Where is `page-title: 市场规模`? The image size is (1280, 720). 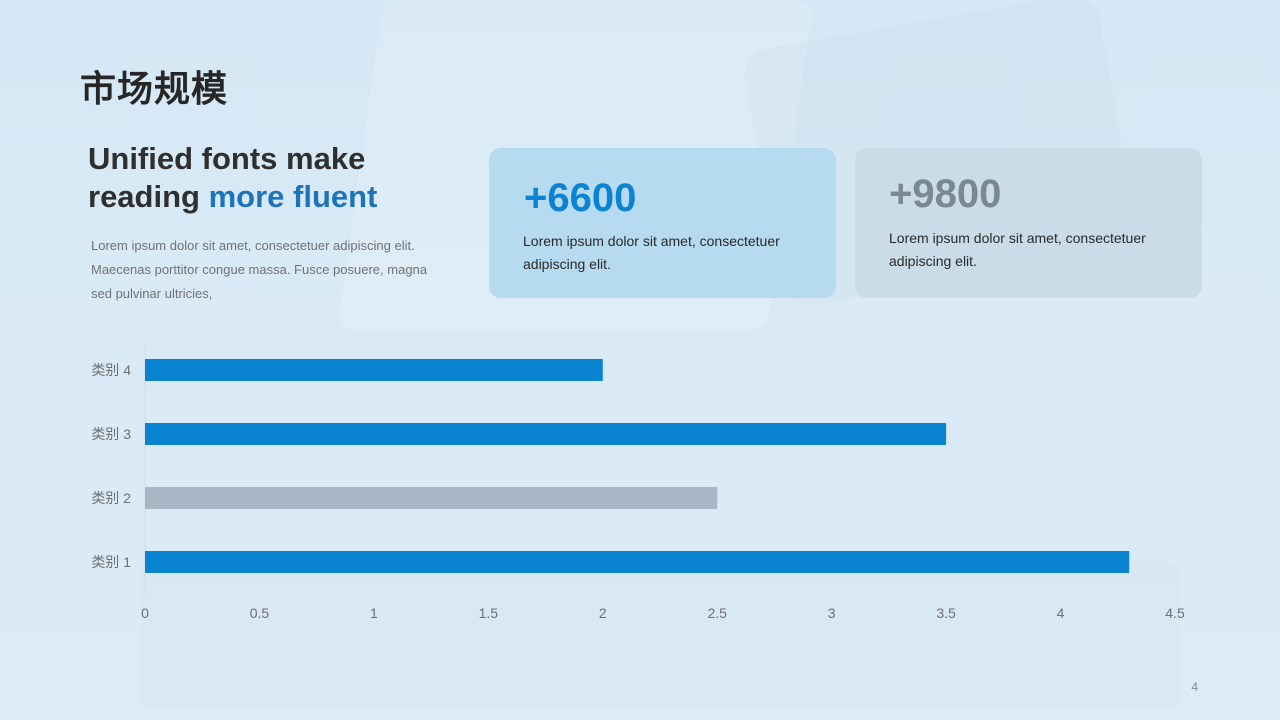 page-title: 市场规模 is located at coordinates (154, 88).